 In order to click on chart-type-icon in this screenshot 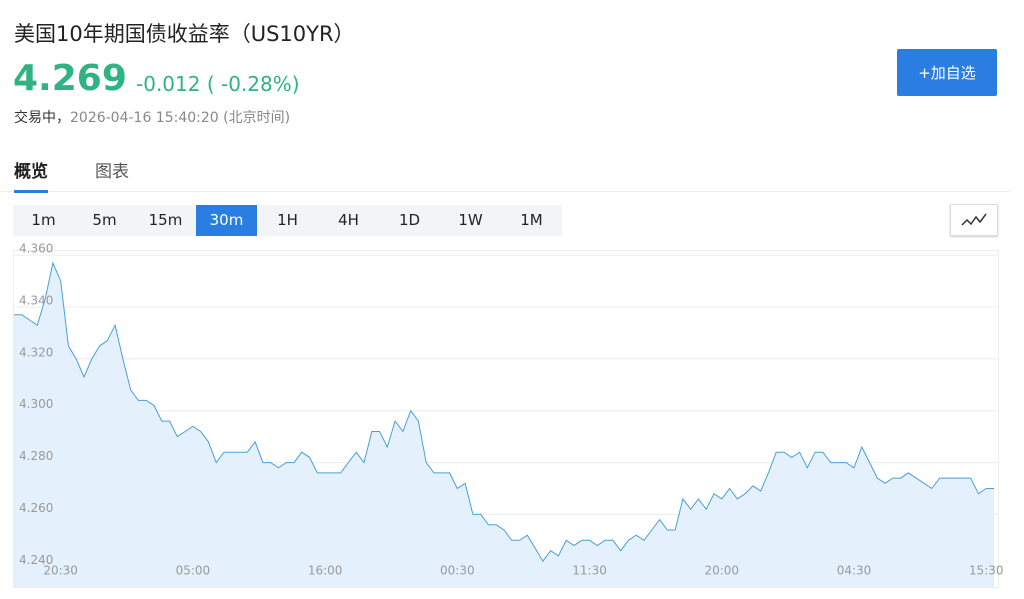, I will do `click(974, 219)`.